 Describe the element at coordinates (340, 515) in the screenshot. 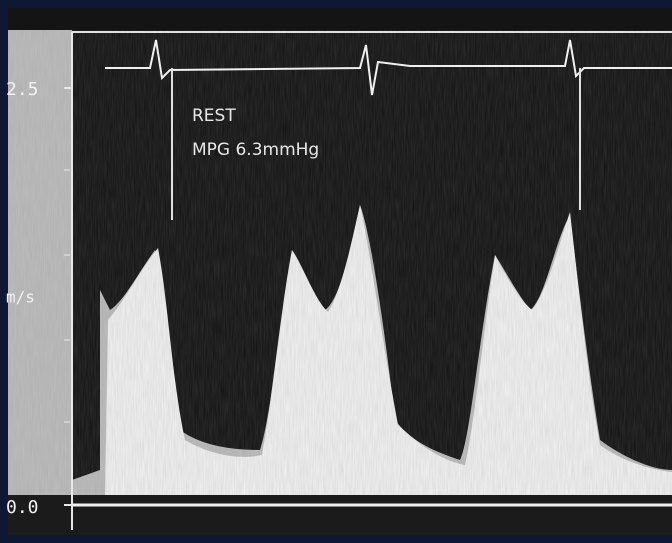

I see `lower-band` at that location.